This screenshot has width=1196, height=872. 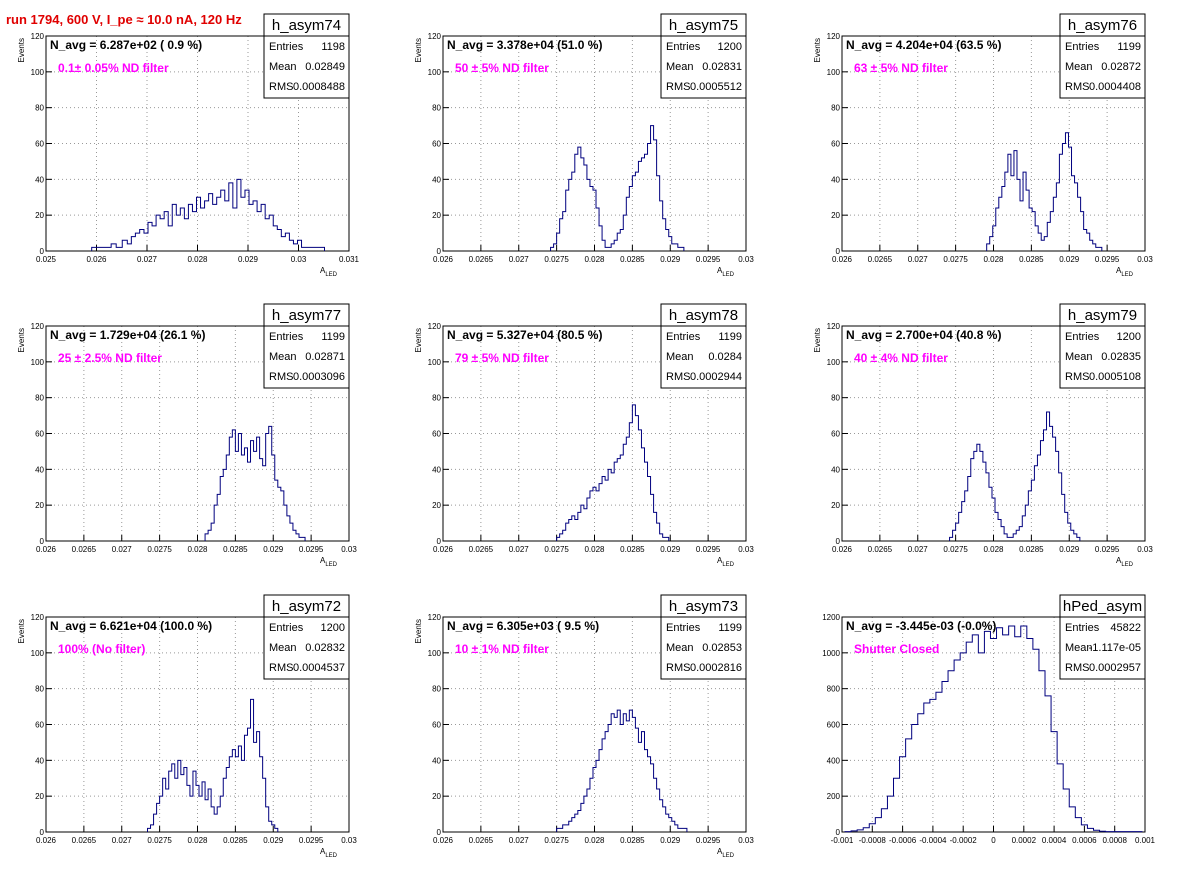 I want to click on filter-note: 10 ± 1% ND filter, so click(x=502, y=649).